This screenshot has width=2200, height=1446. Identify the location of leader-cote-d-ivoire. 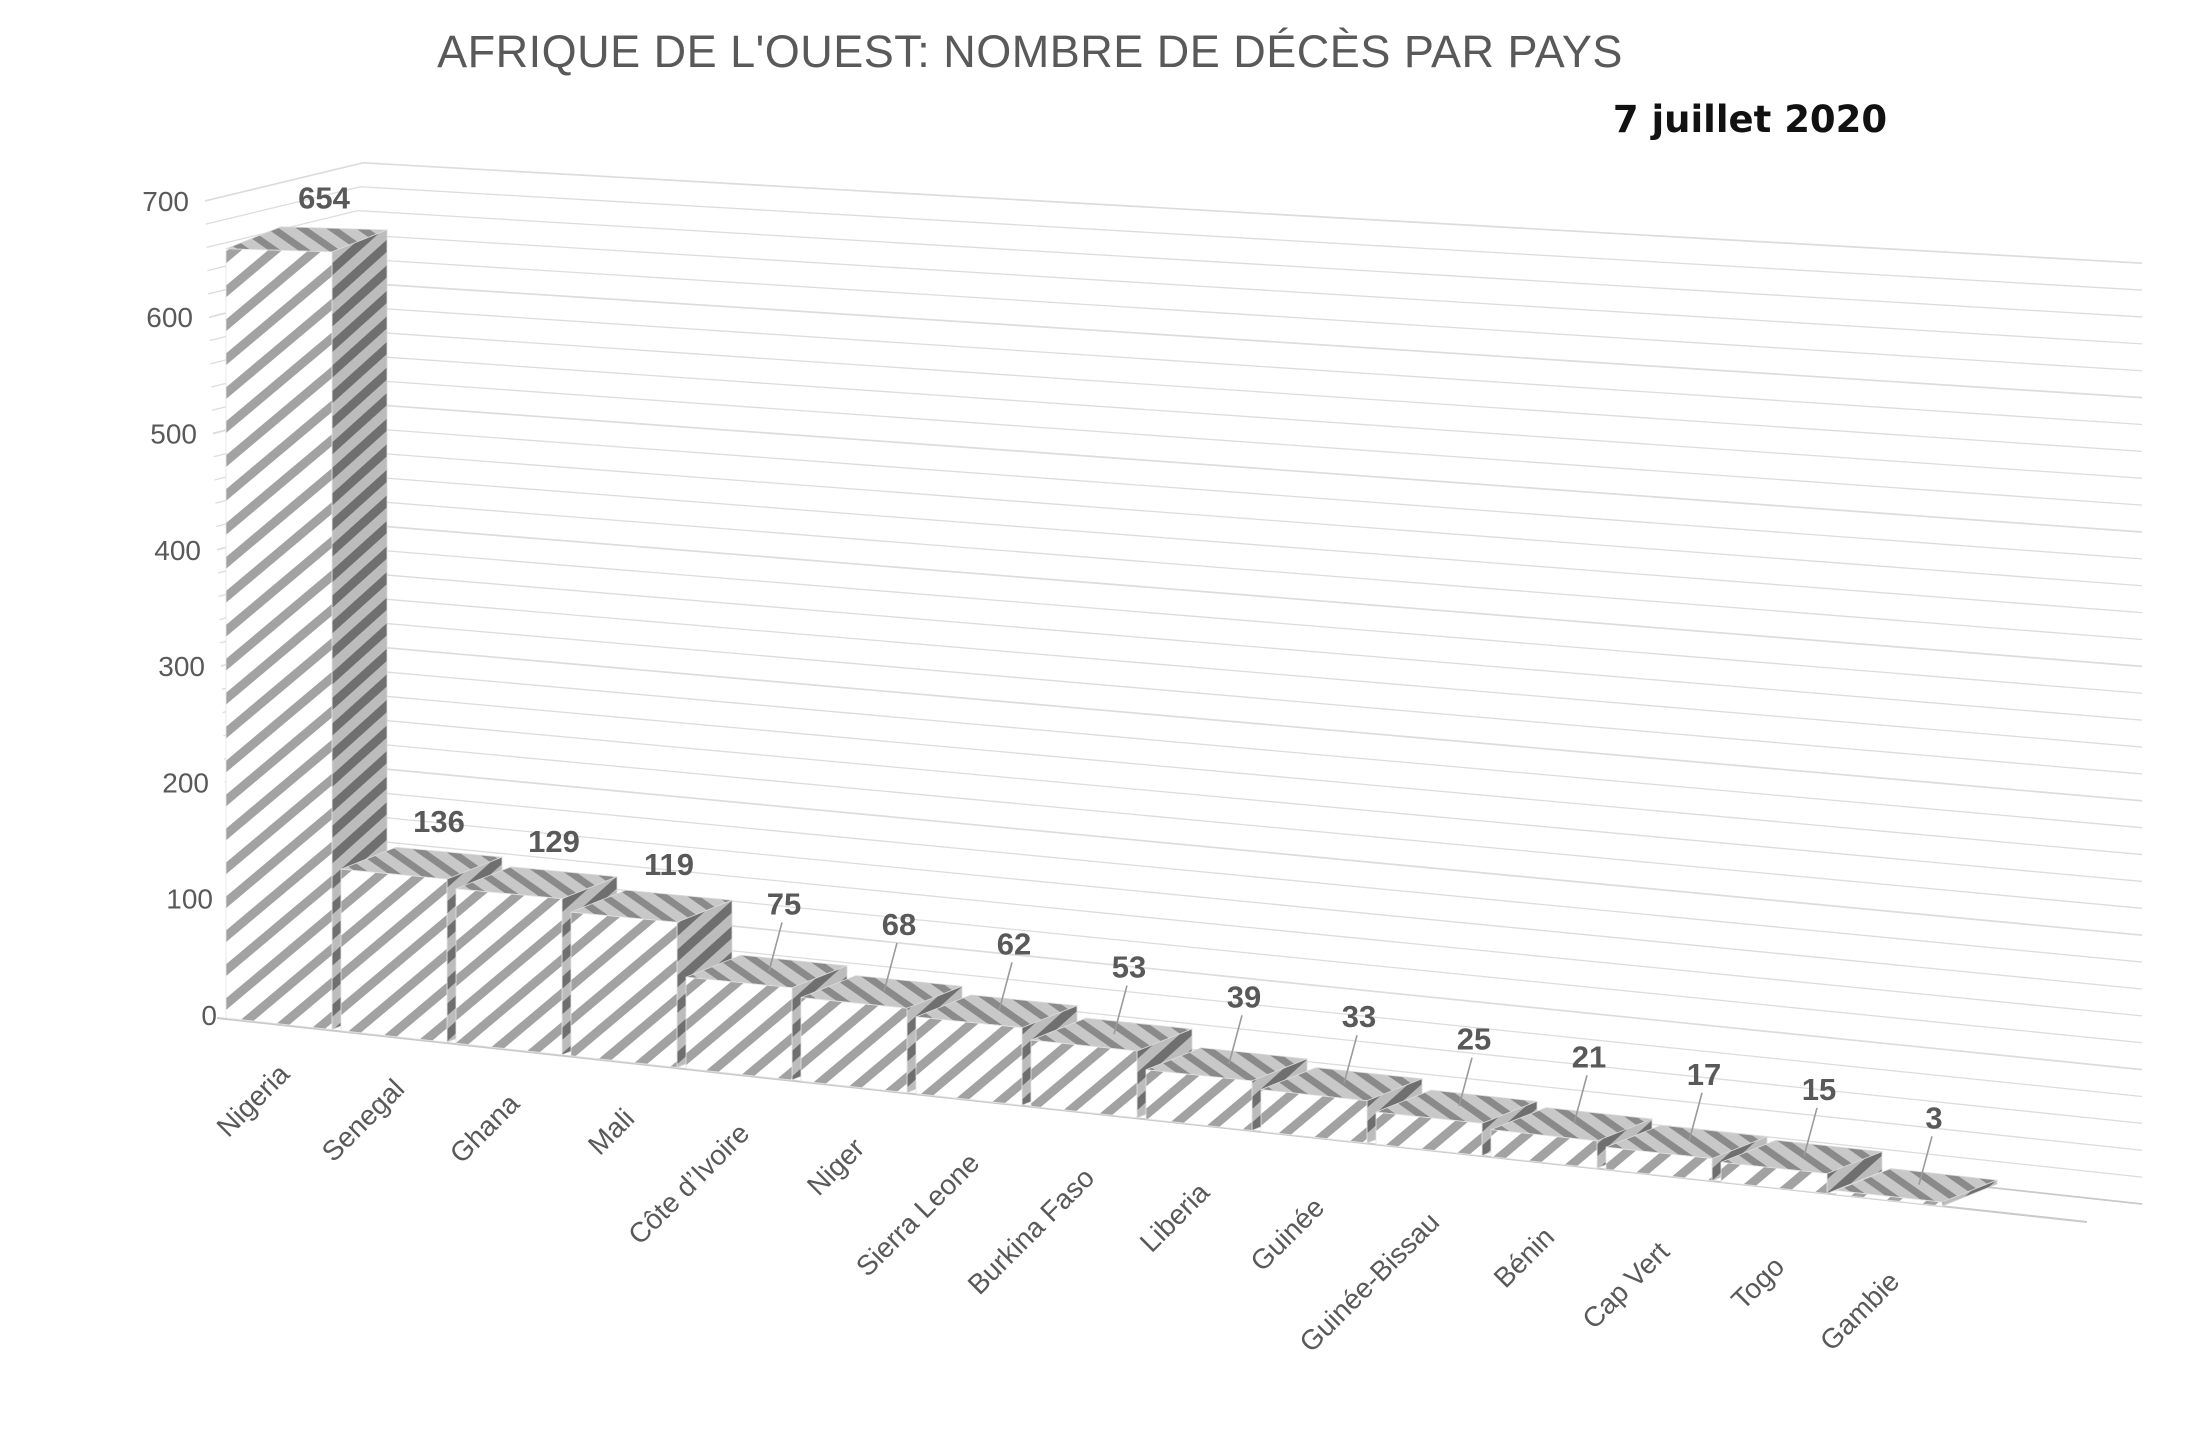
(775, 947).